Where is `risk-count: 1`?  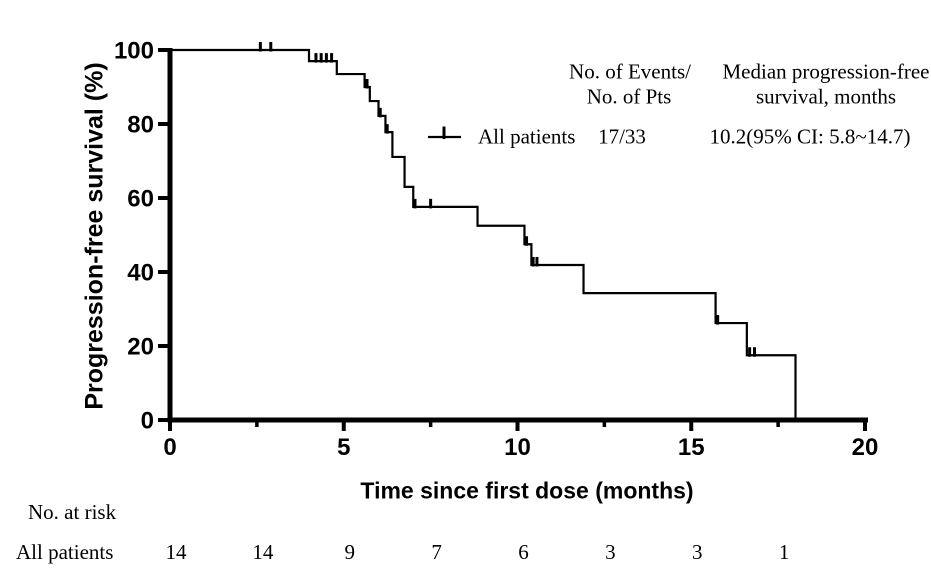 risk-count: 1 is located at coordinates (784, 552).